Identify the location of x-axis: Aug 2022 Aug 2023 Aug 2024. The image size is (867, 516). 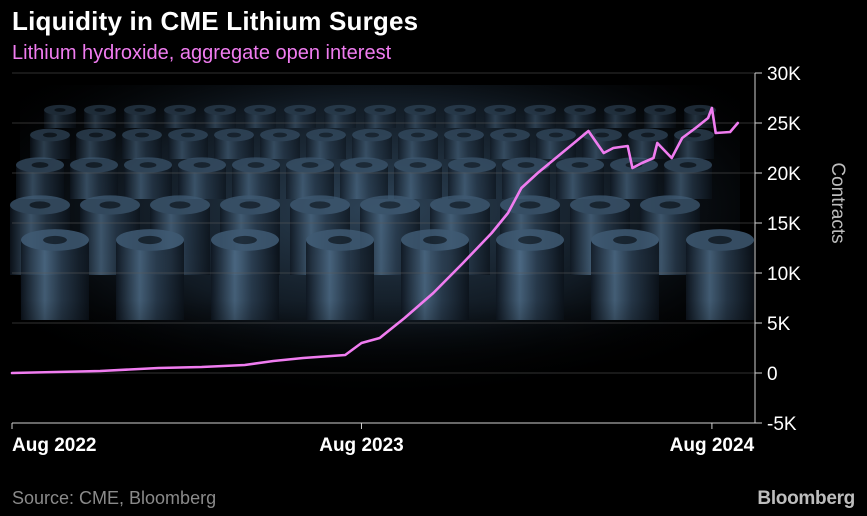
(383, 439).